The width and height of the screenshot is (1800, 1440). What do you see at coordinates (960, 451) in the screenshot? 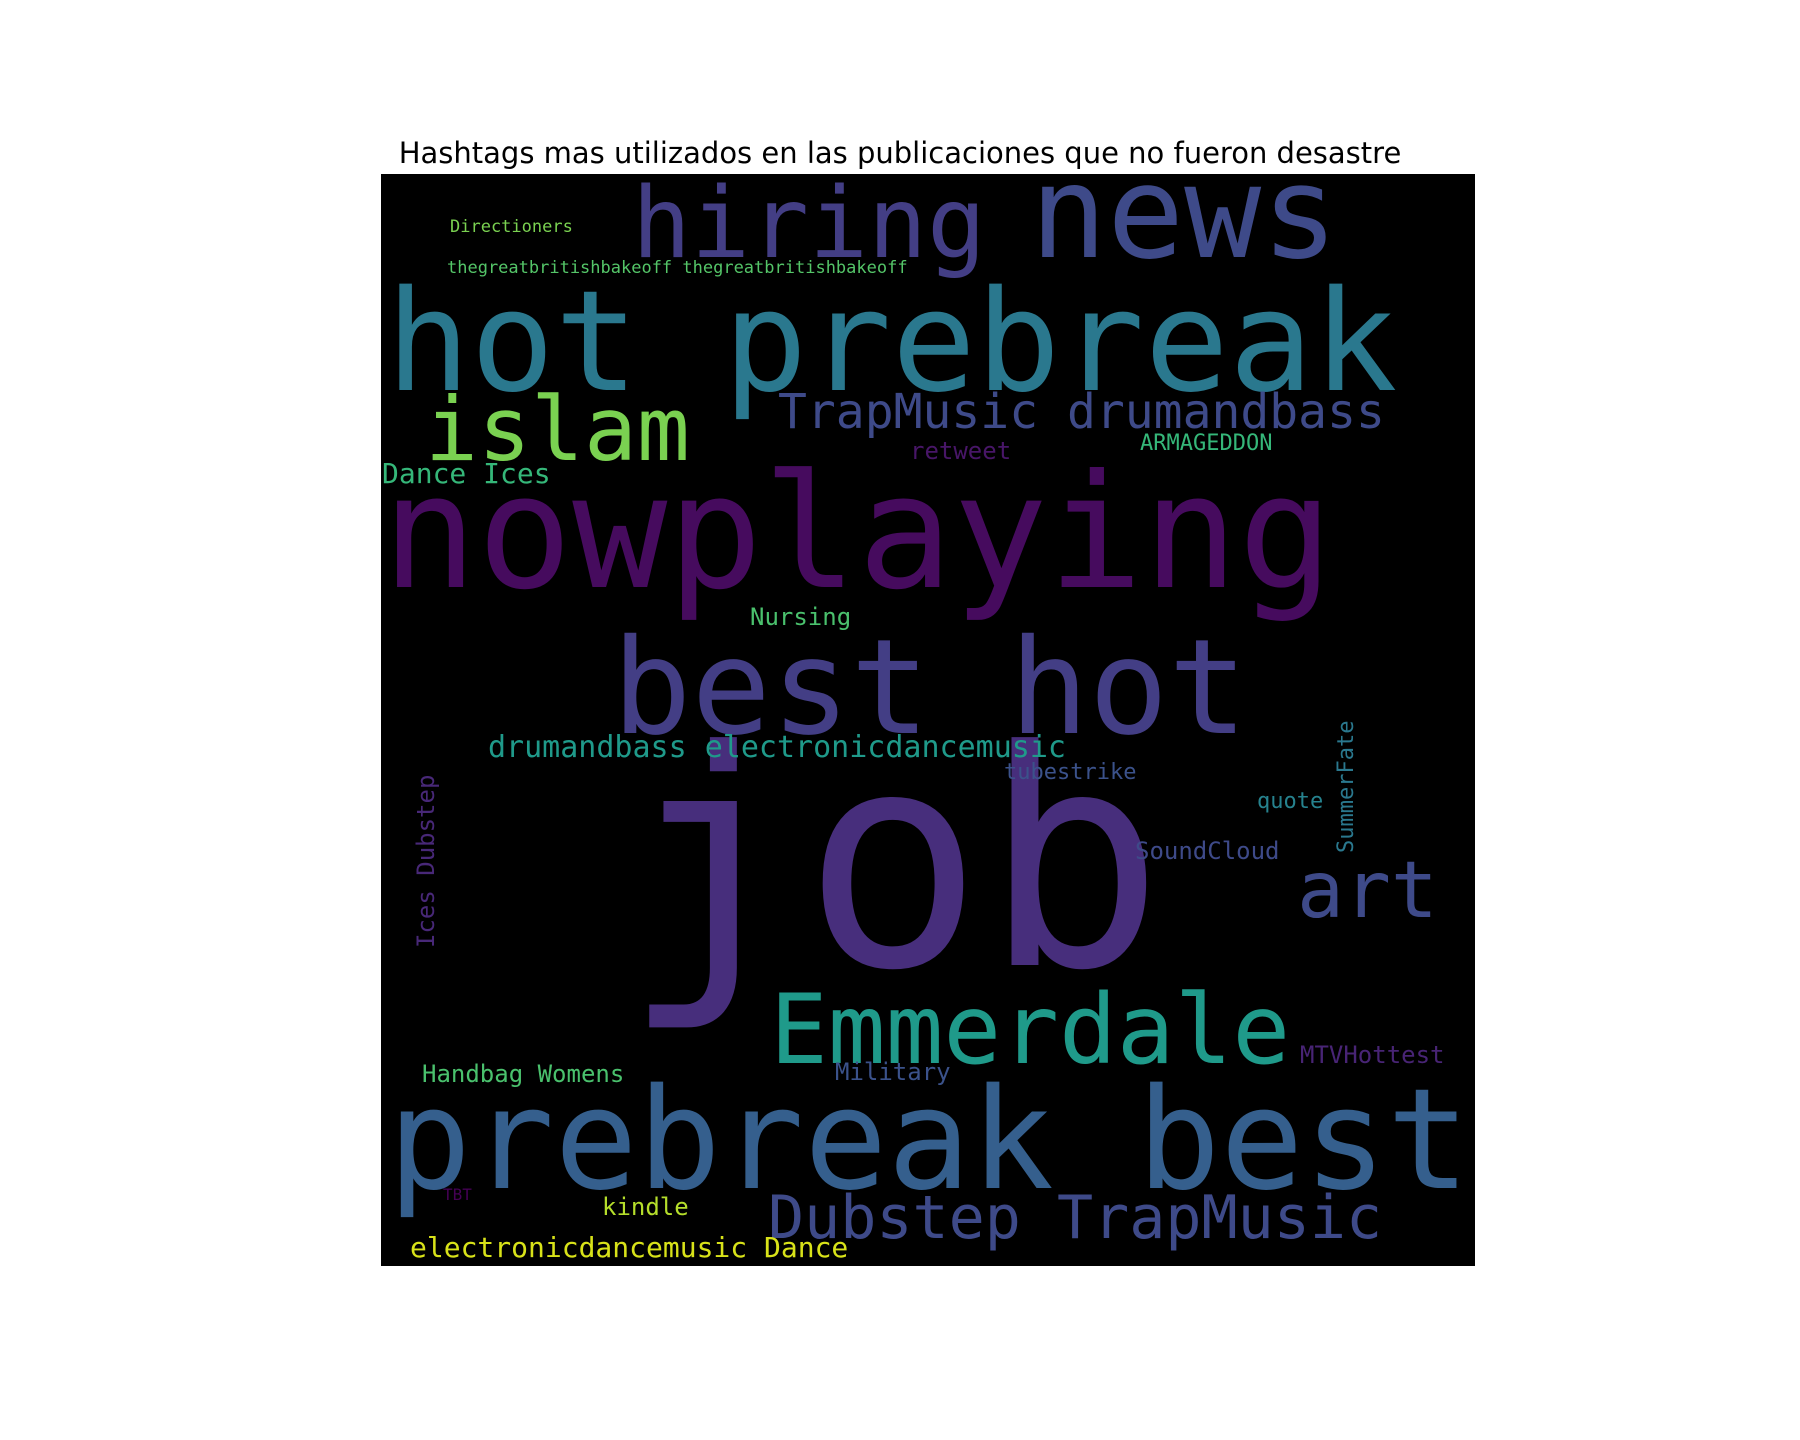
I see `word-retweet: retweet` at bounding box center [960, 451].